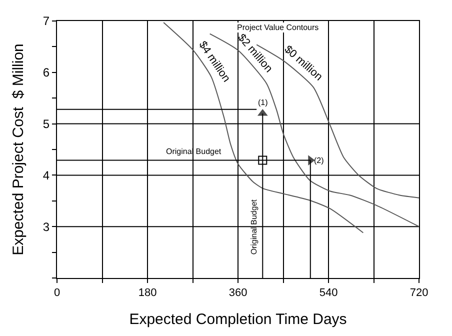 This screenshot has height=336, width=452. Describe the element at coordinates (46, 175) in the screenshot. I see `y-tick-label: 4` at that location.